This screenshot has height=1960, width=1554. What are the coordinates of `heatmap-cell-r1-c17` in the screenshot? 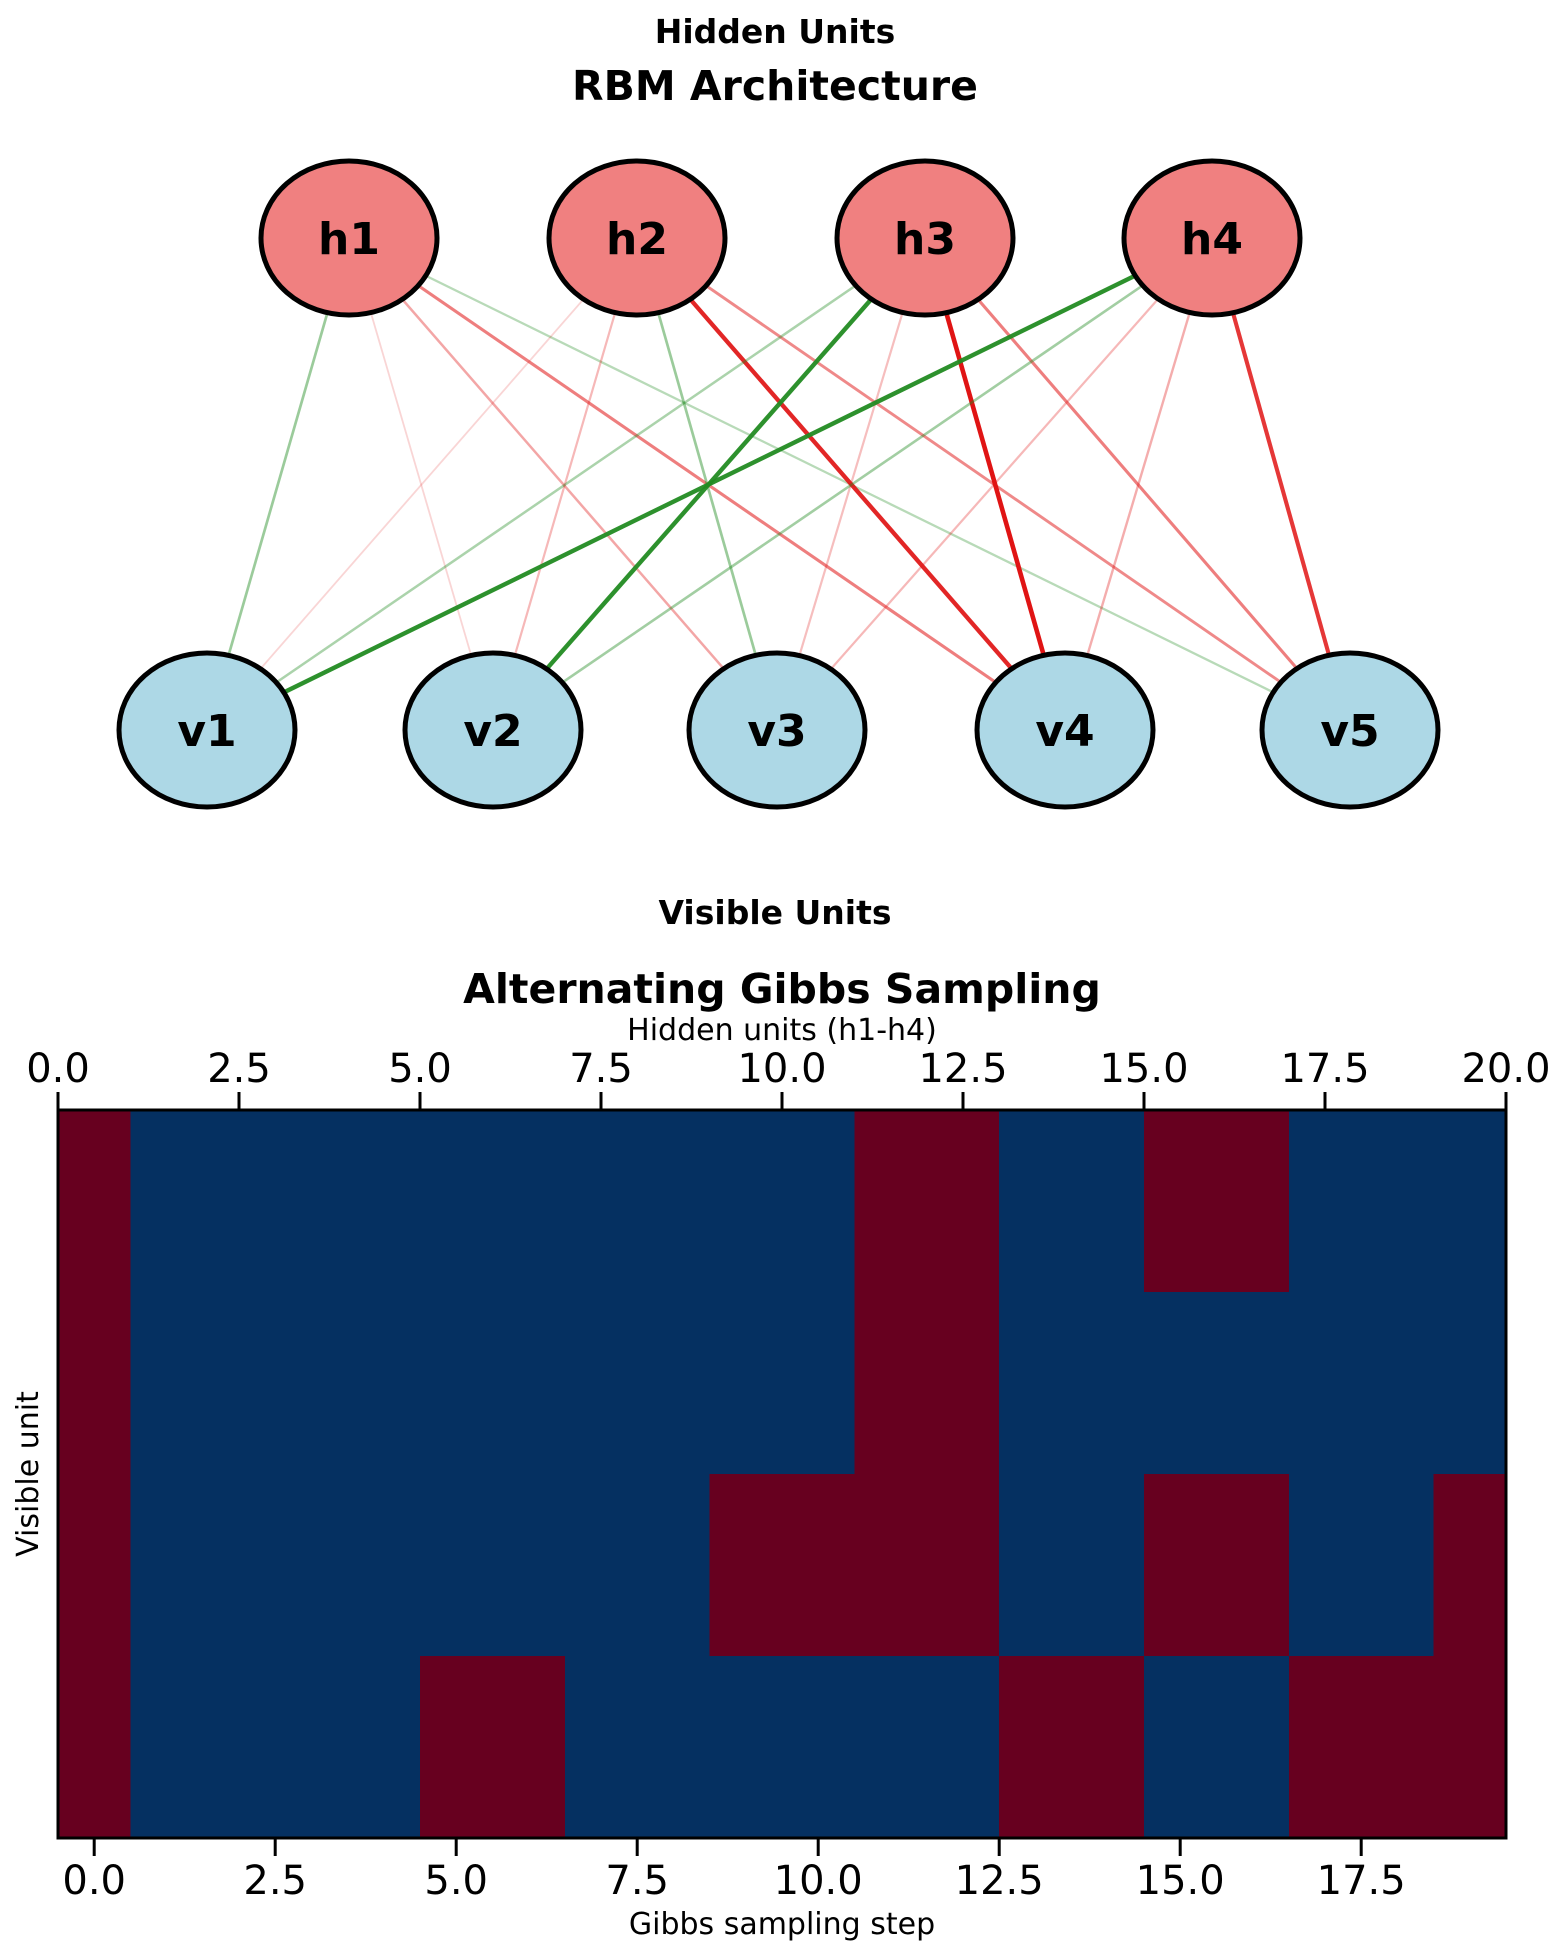 It's located at (1325, 1383).